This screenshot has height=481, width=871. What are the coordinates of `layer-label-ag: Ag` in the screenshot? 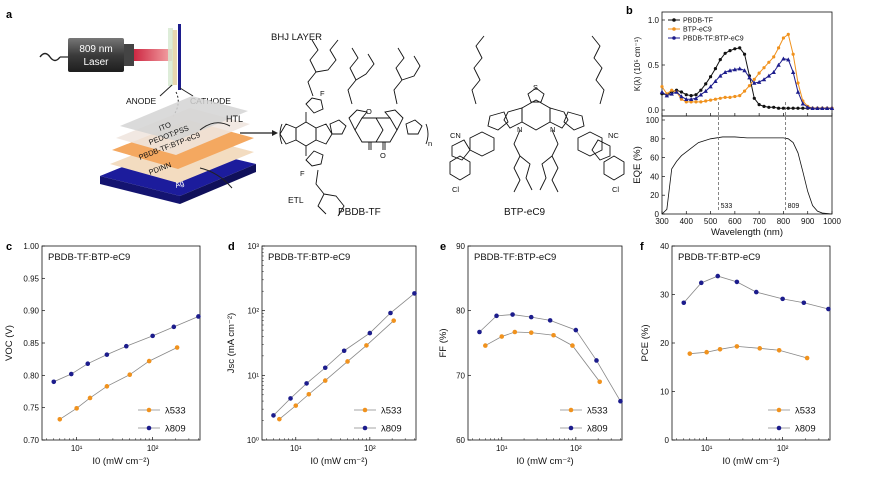 It's located at (179, 184).